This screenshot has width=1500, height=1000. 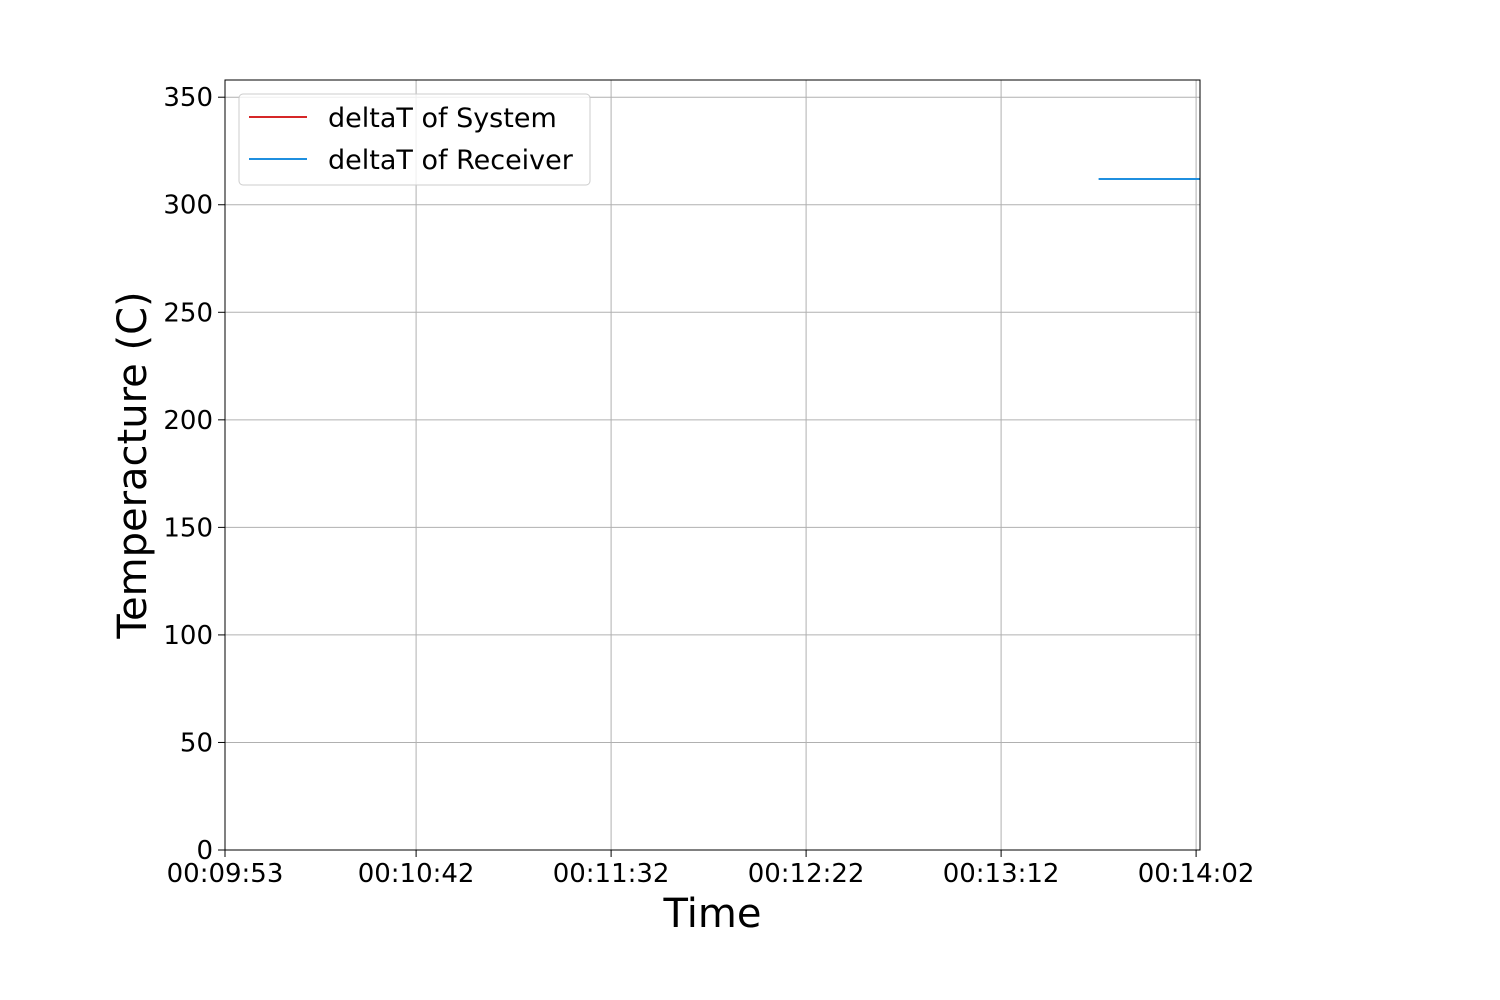 What do you see at coordinates (416, 874) in the screenshot?
I see `x-tick-label: 00:10:42` at bounding box center [416, 874].